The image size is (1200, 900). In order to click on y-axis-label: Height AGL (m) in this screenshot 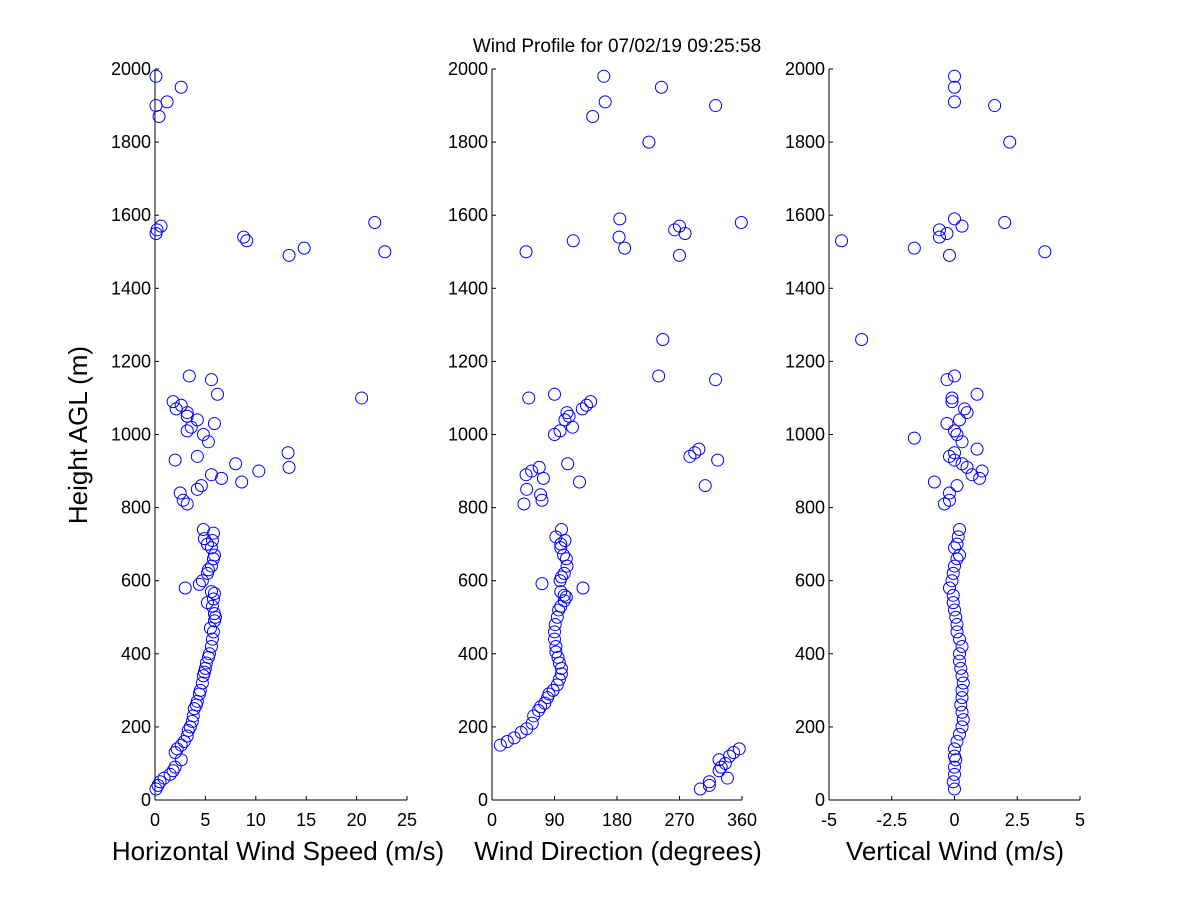, I will do `click(78, 435)`.